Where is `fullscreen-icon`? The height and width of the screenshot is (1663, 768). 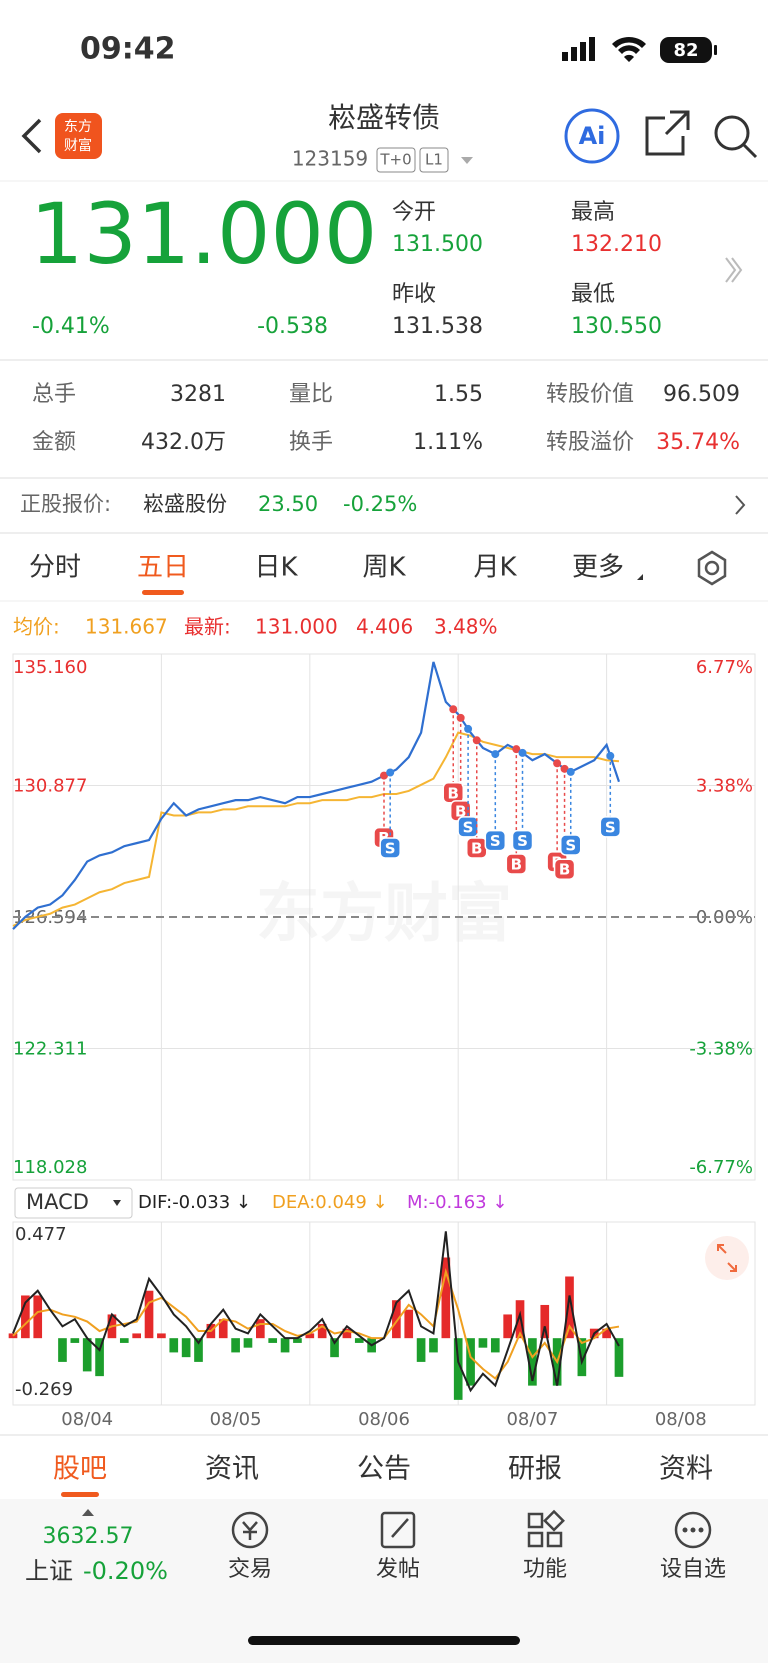 fullscreen-icon is located at coordinates (727, 1258).